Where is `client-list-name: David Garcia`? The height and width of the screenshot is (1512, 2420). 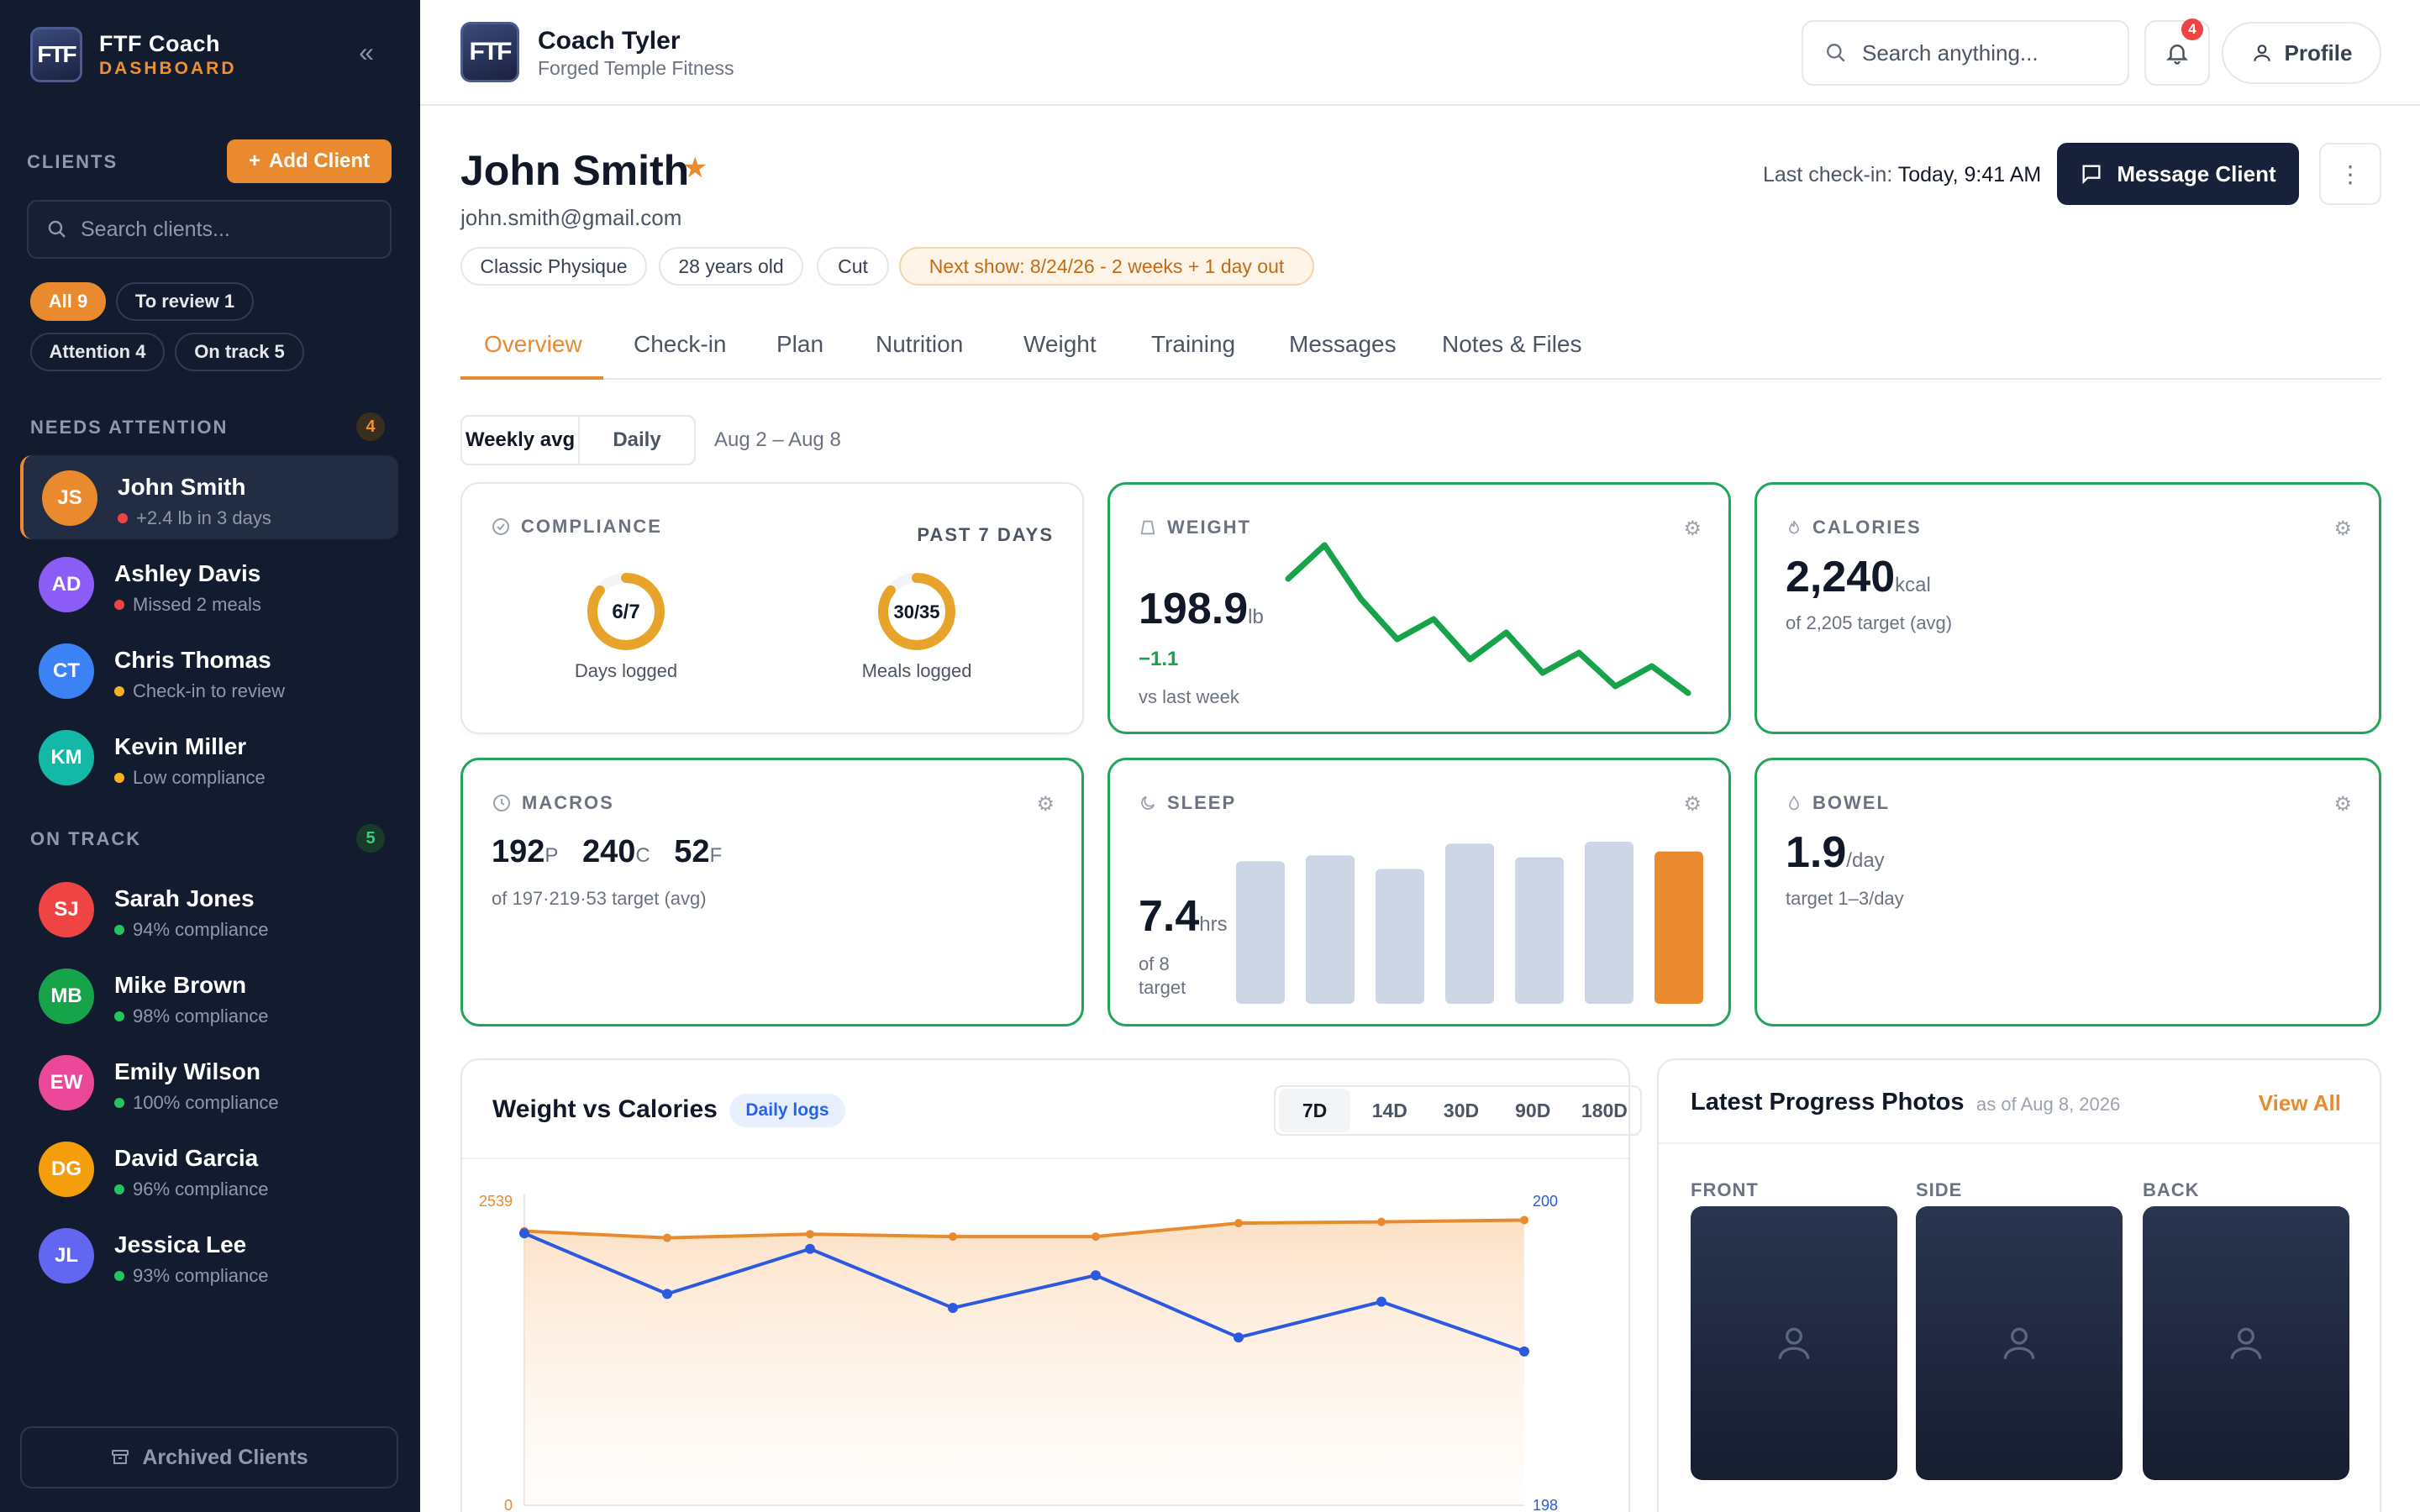
client-list-name: David Garcia is located at coordinates (187, 1158).